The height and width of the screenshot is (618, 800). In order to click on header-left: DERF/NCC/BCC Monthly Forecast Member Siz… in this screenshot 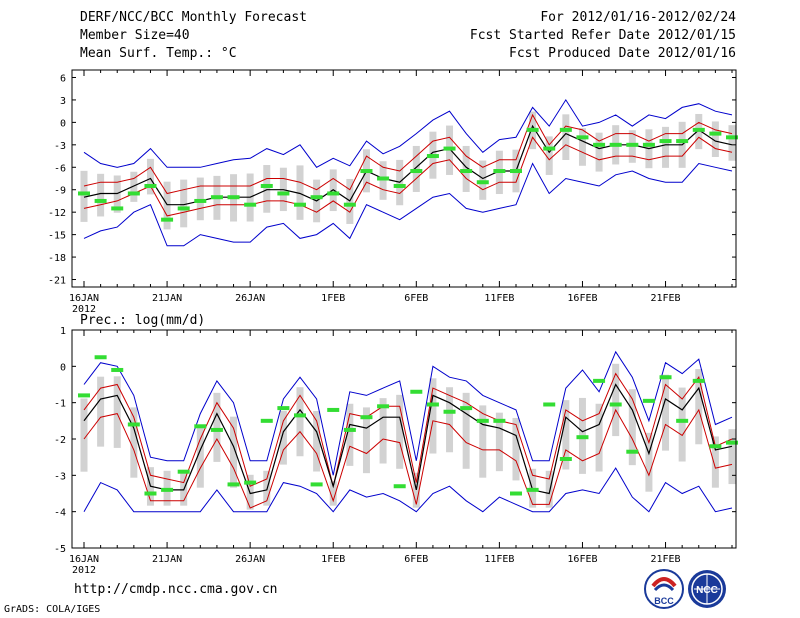, I will do `click(193, 37)`.